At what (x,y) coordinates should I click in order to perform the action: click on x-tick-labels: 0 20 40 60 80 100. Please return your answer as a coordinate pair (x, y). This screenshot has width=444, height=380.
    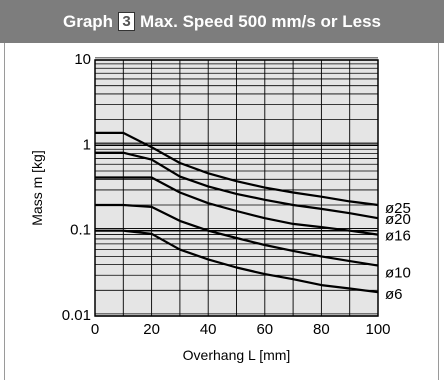
    Looking at the image, I should click on (241, 329).